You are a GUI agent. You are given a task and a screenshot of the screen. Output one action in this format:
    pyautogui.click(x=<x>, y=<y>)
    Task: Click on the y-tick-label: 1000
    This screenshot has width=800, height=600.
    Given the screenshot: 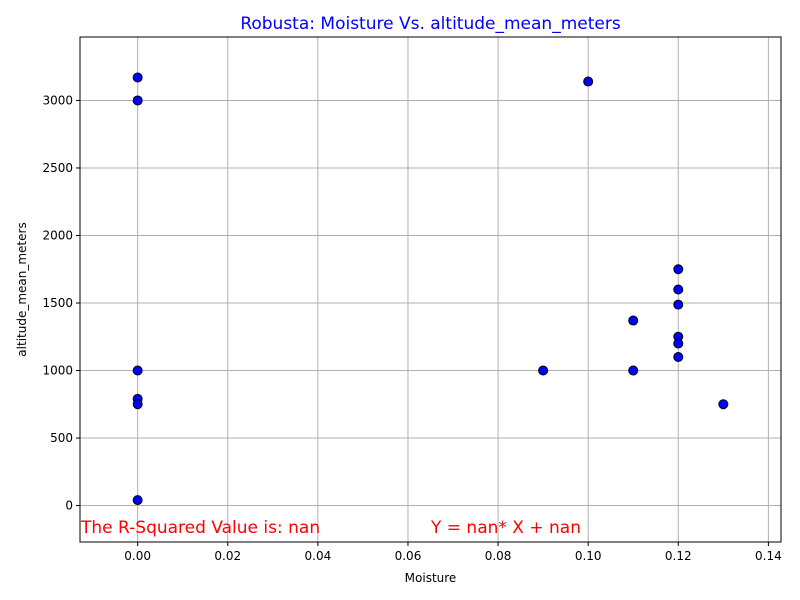 What is the action you would take?
    pyautogui.click(x=57, y=371)
    